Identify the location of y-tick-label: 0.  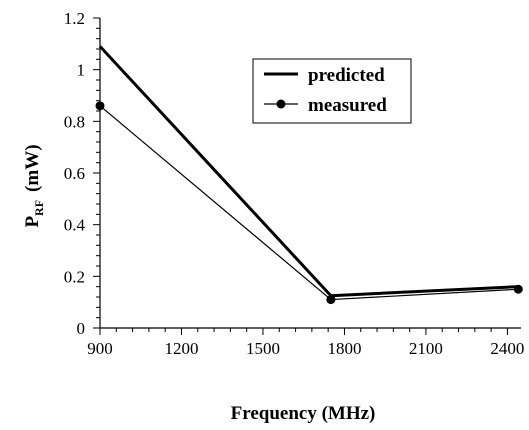
(81, 328).